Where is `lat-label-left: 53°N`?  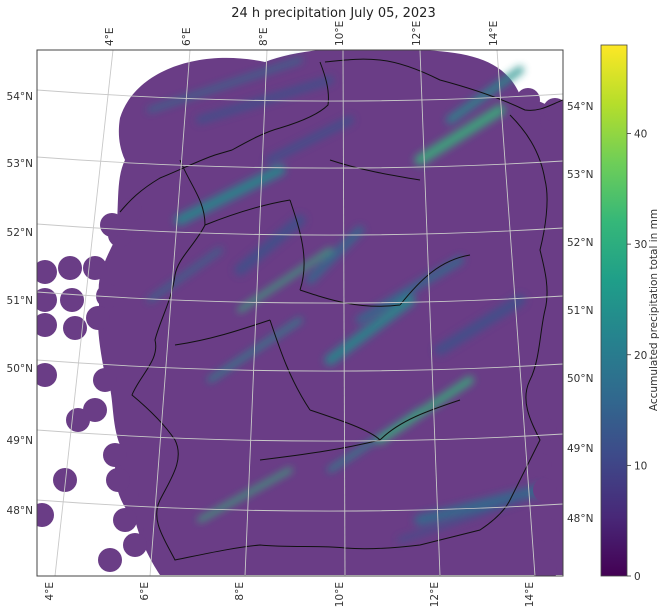
lat-label-left: 53°N is located at coordinates (20, 164).